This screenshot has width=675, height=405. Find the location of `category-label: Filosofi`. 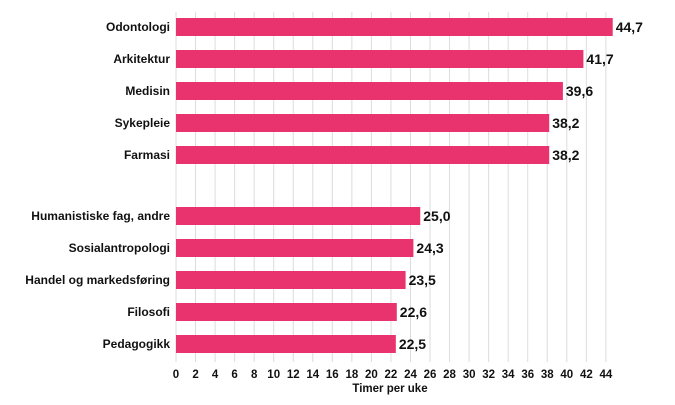

category-label: Filosofi is located at coordinates (148, 312).